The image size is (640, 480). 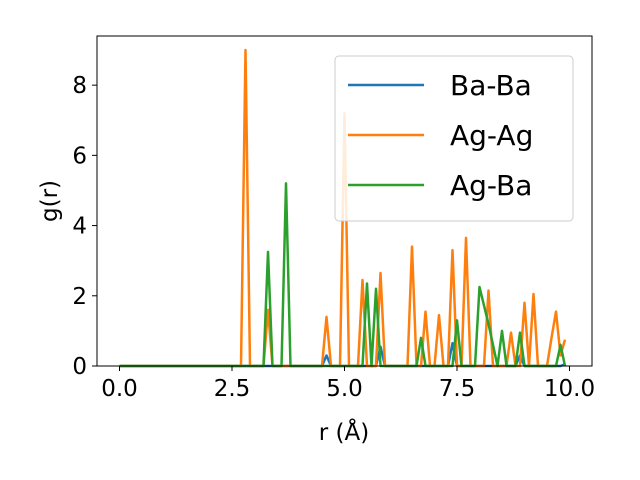 I want to click on legend-label-ba-ba: Ba-Ba, so click(x=491, y=85).